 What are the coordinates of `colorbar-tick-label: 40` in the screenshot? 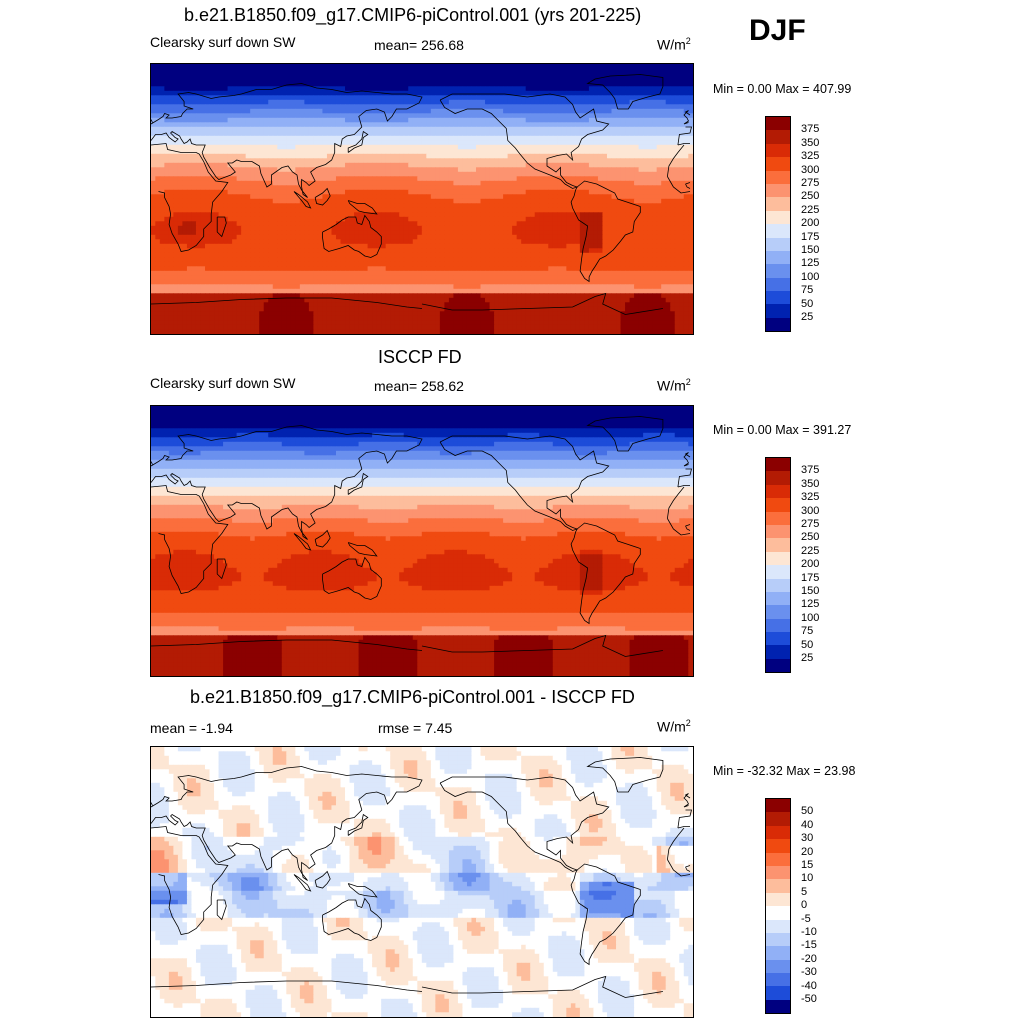 It's located at (807, 825).